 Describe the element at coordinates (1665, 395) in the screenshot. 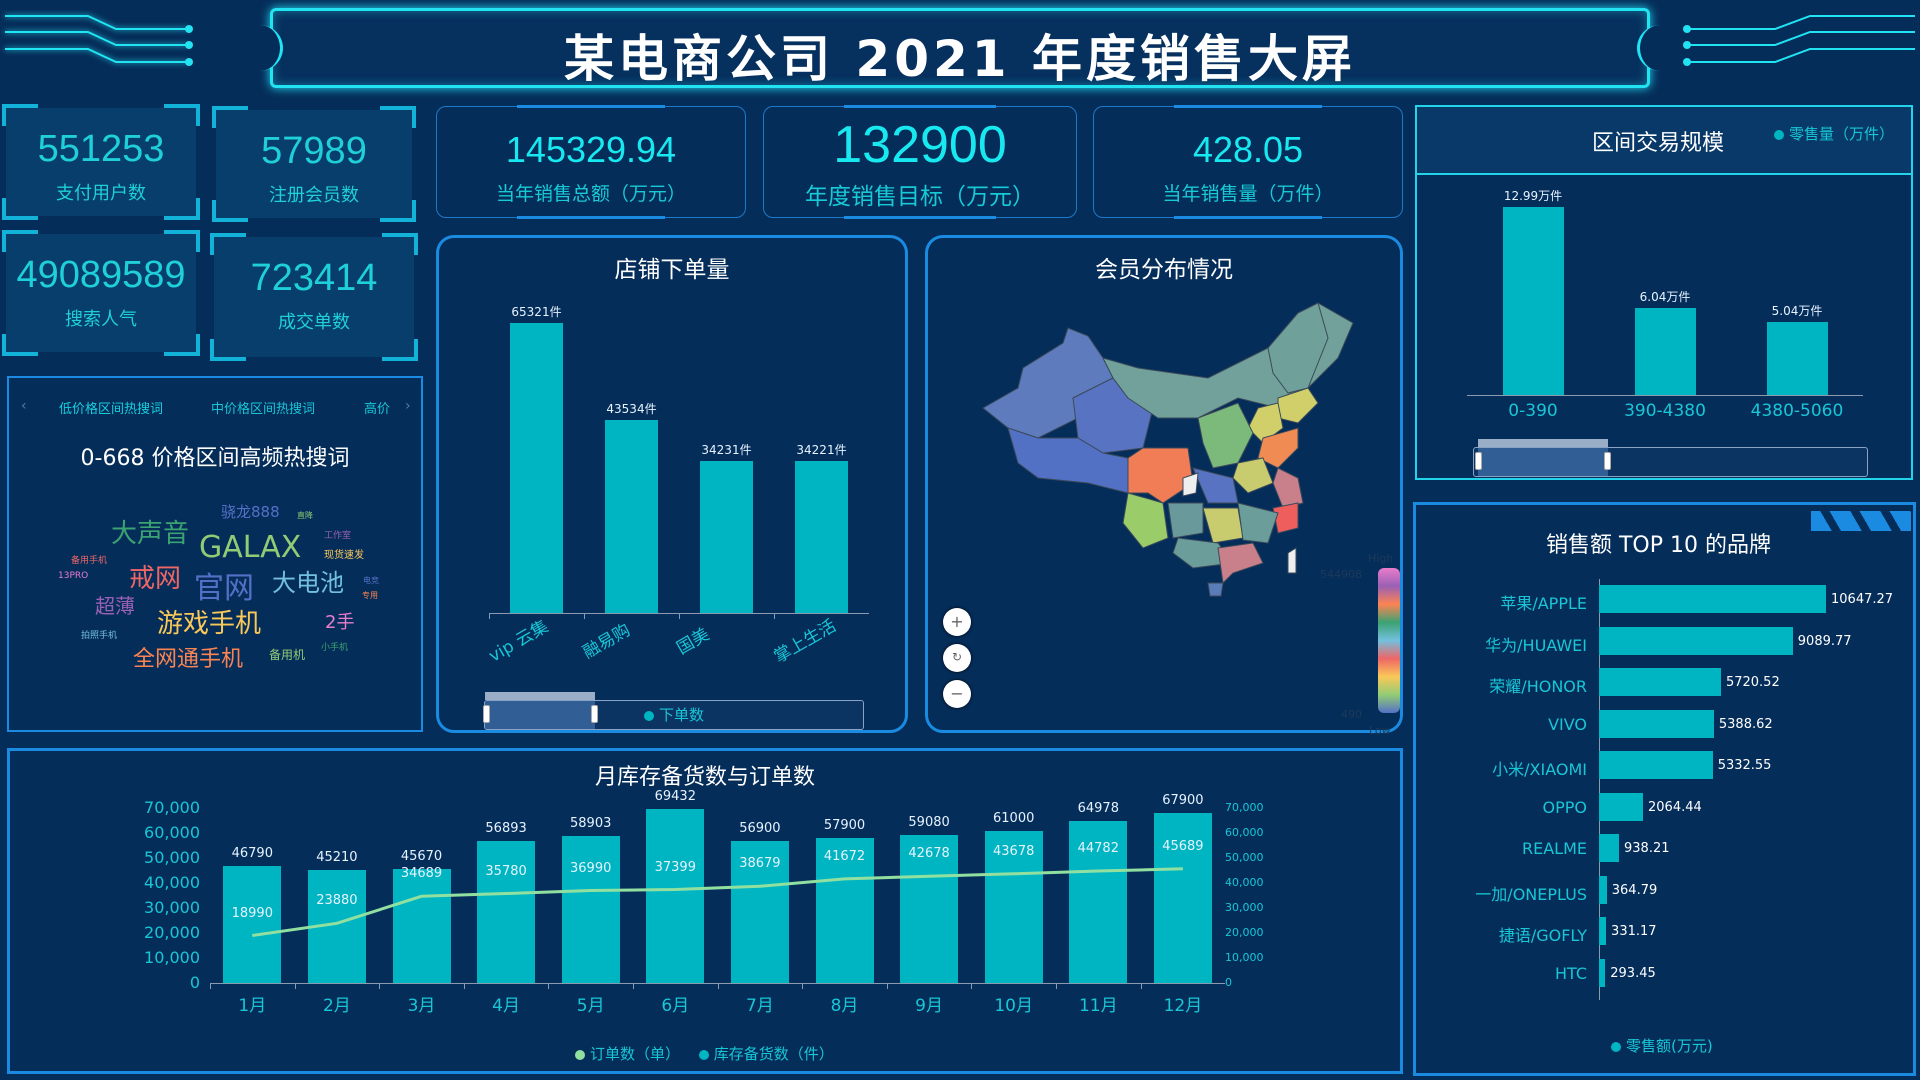

I see `x-axis` at that location.